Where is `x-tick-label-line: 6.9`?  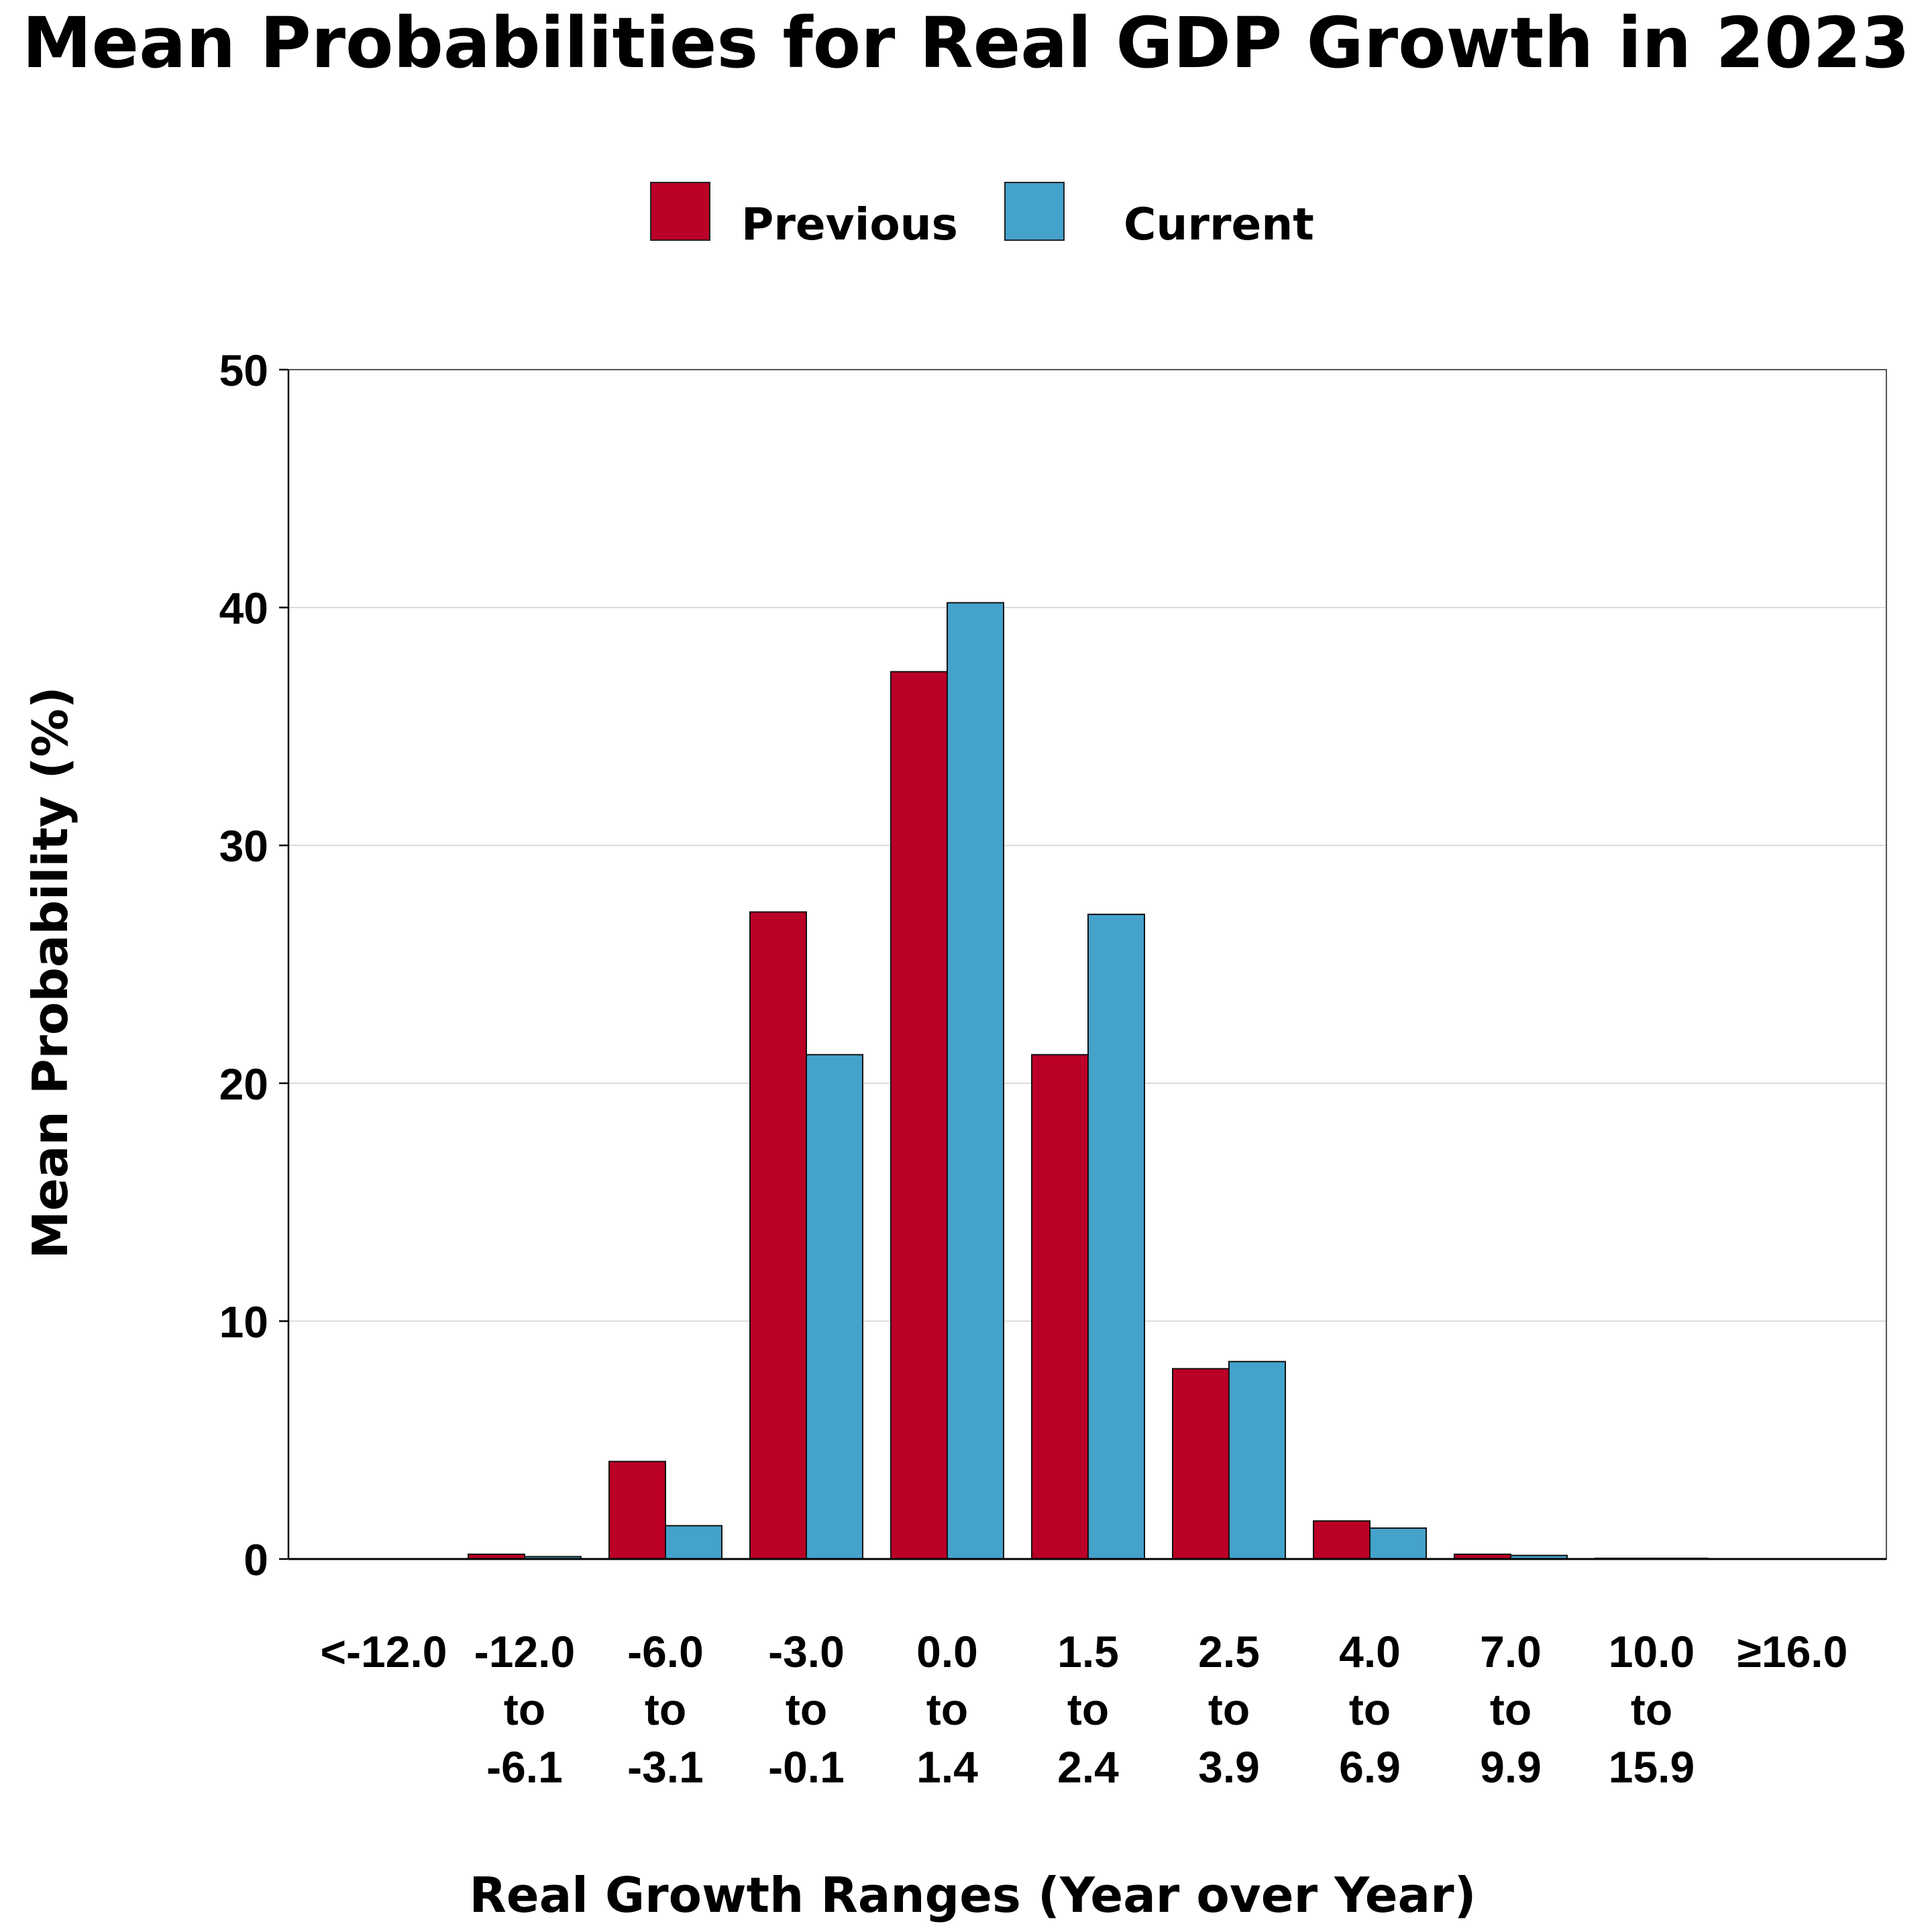
x-tick-label-line: 6.9 is located at coordinates (1370, 1767).